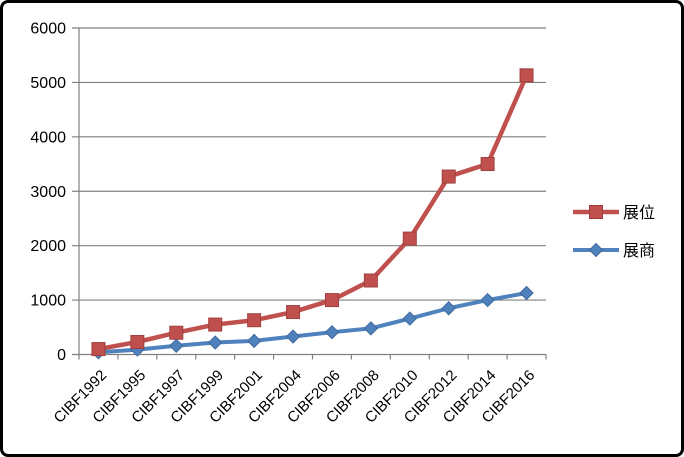  What do you see at coordinates (639, 251) in the screenshot?
I see `legend-label-1: 展商` at bounding box center [639, 251].